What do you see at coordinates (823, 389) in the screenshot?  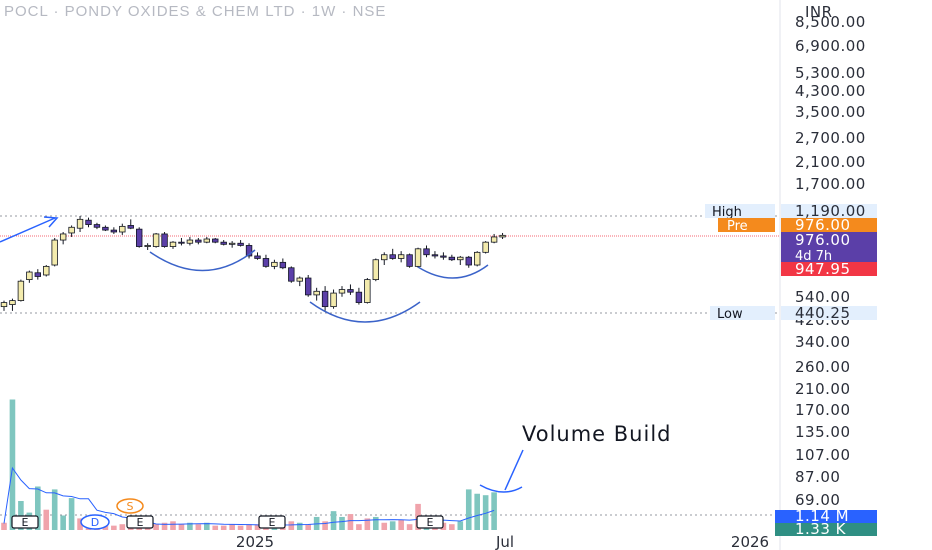 I see `y-tick-label: 210.00` at bounding box center [823, 389].